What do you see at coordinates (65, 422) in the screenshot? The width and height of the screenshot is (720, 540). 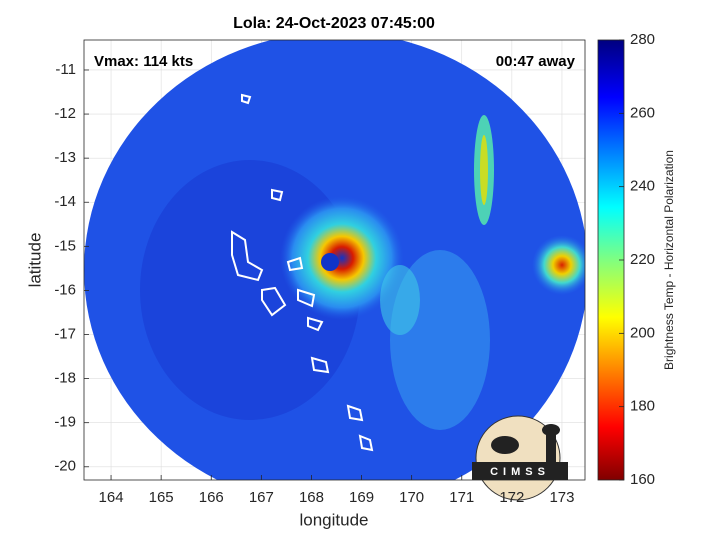 I see `y-tick-label: -19` at bounding box center [65, 422].